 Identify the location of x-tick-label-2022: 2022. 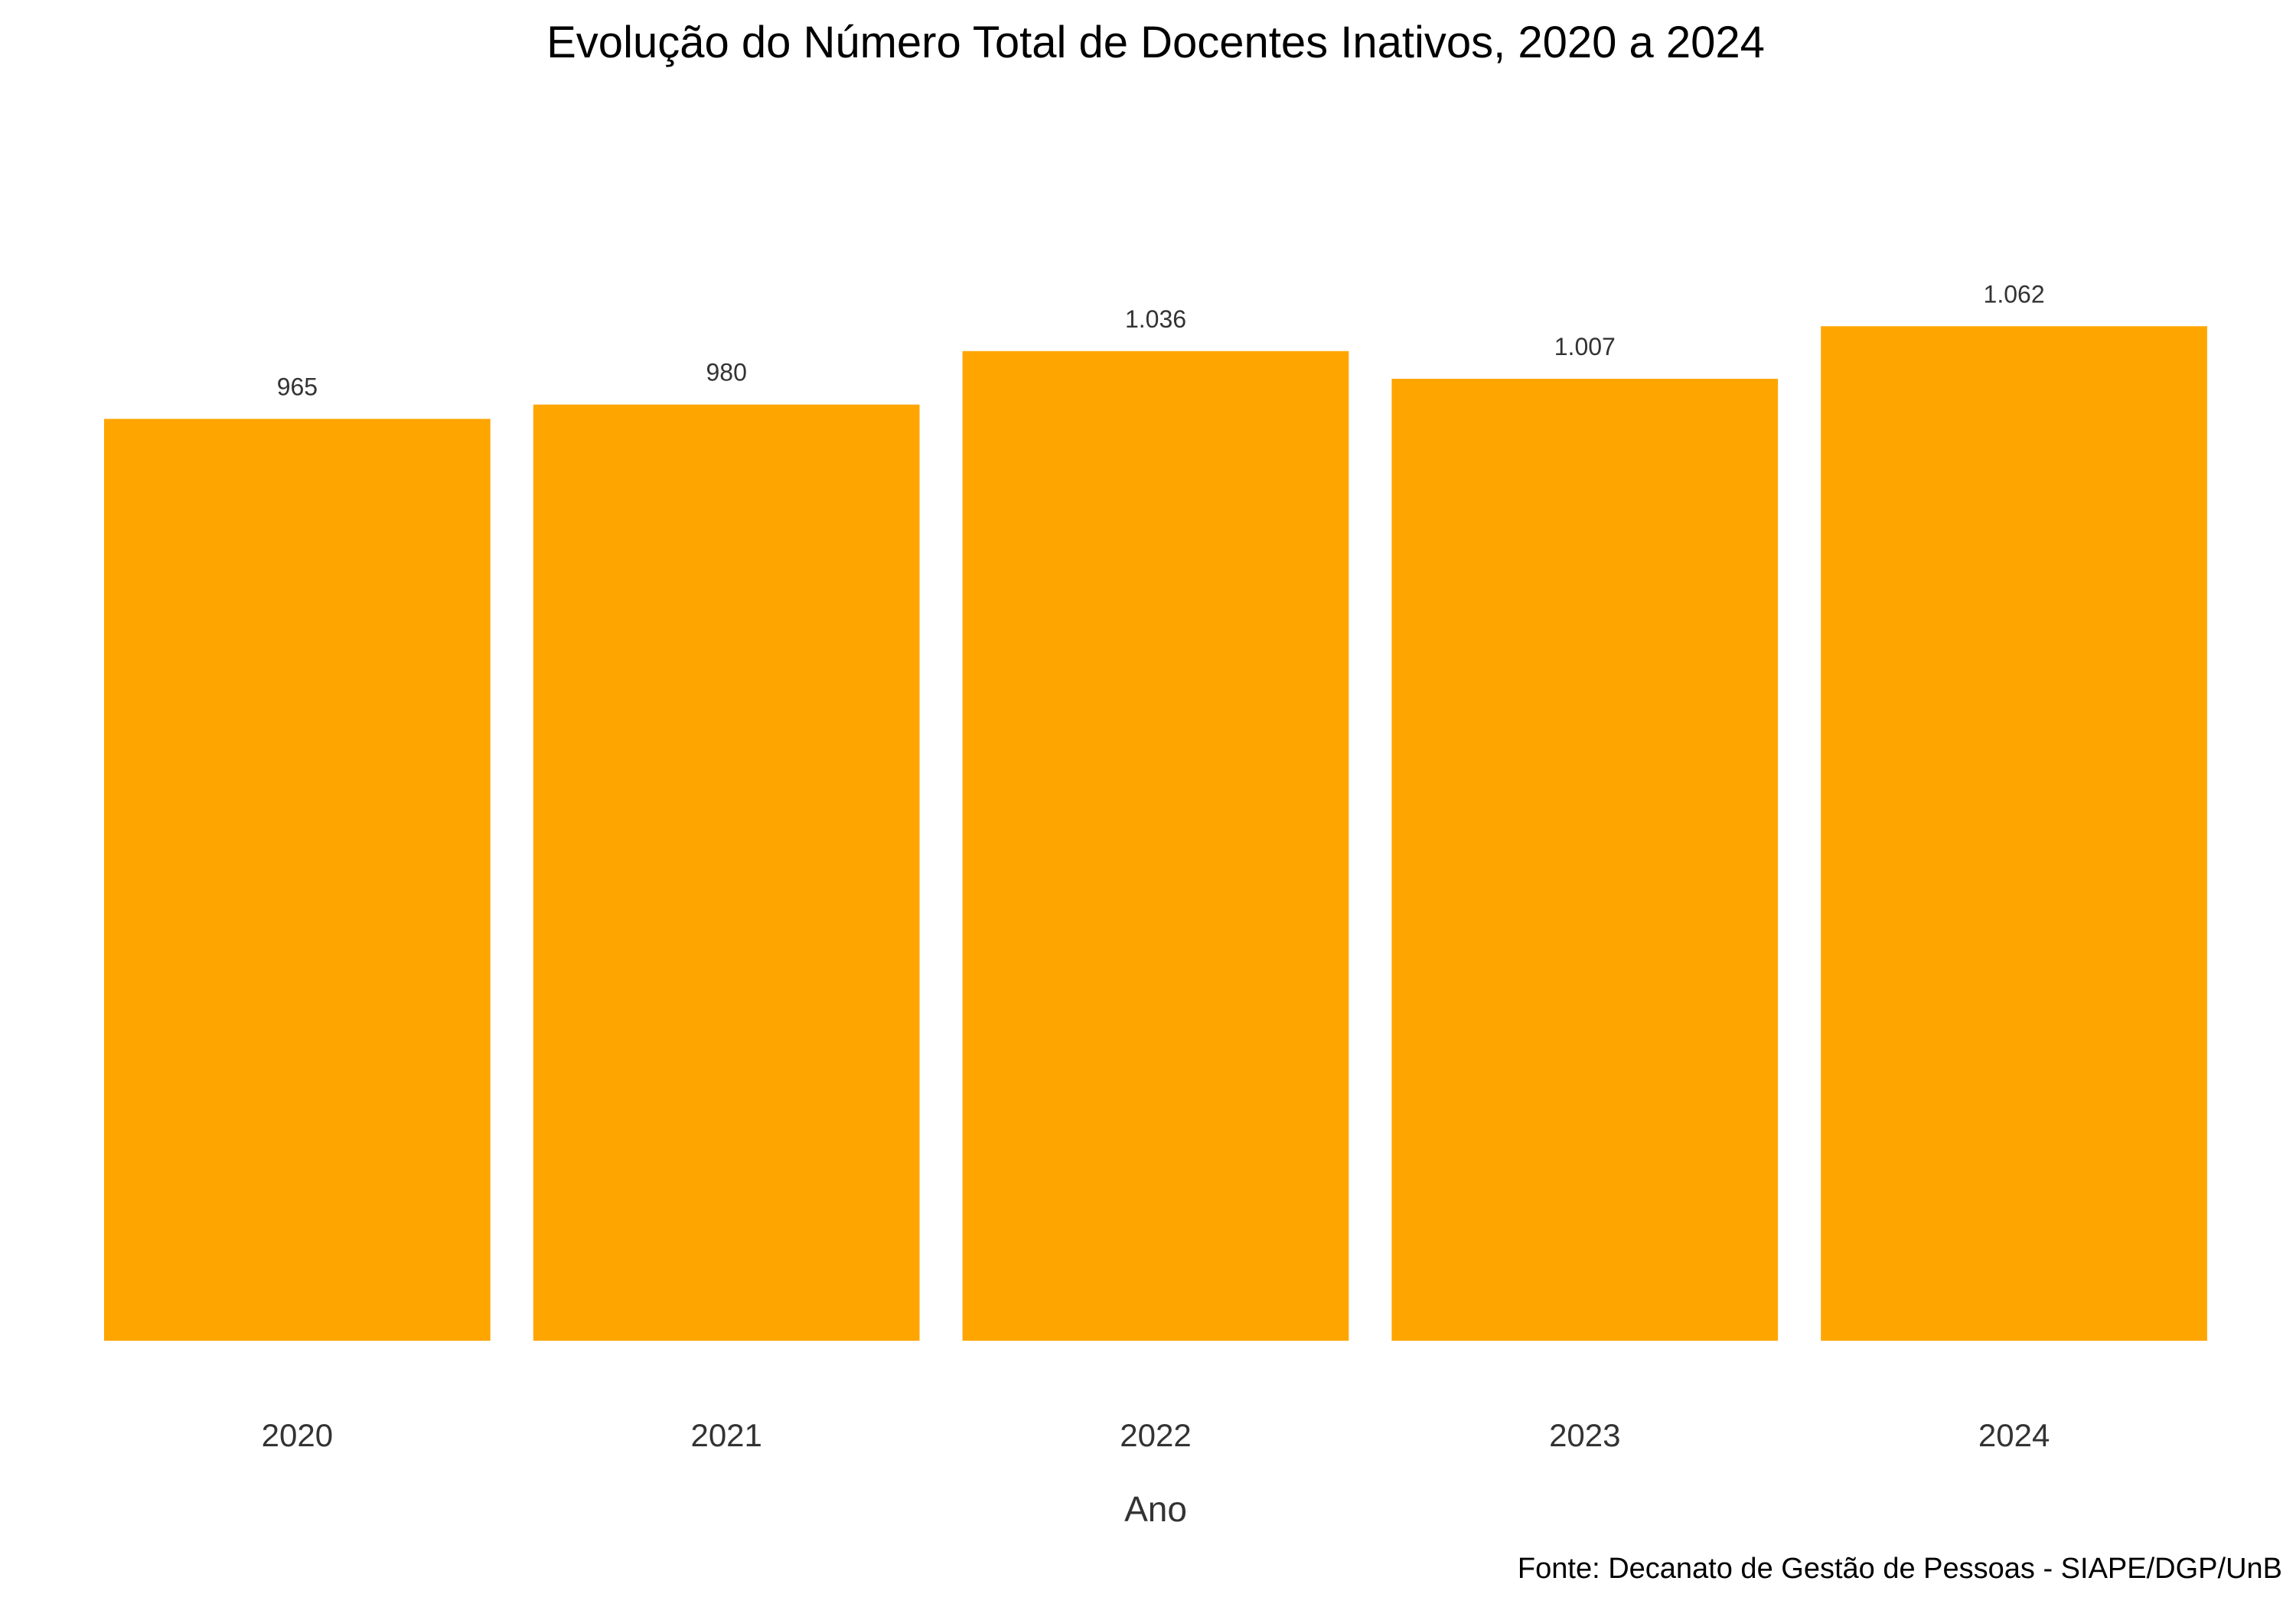
(1155, 1435).